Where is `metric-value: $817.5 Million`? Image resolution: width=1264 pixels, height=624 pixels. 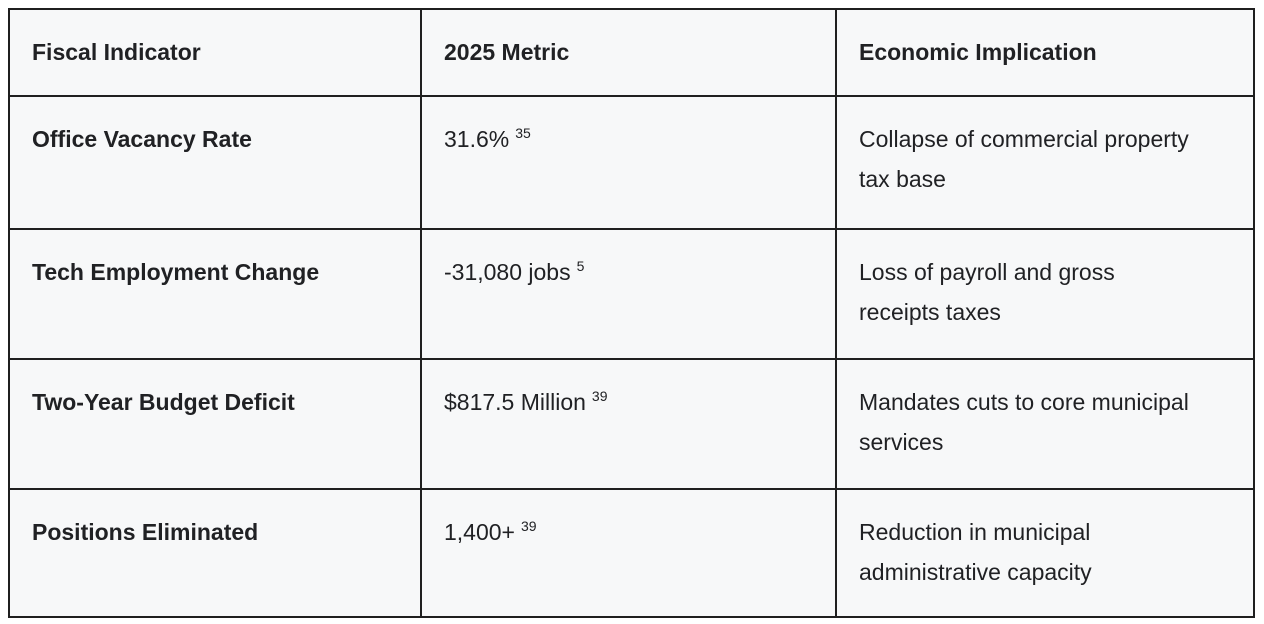 metric-value: $817.5 Million is located at coordinates (515, 402).